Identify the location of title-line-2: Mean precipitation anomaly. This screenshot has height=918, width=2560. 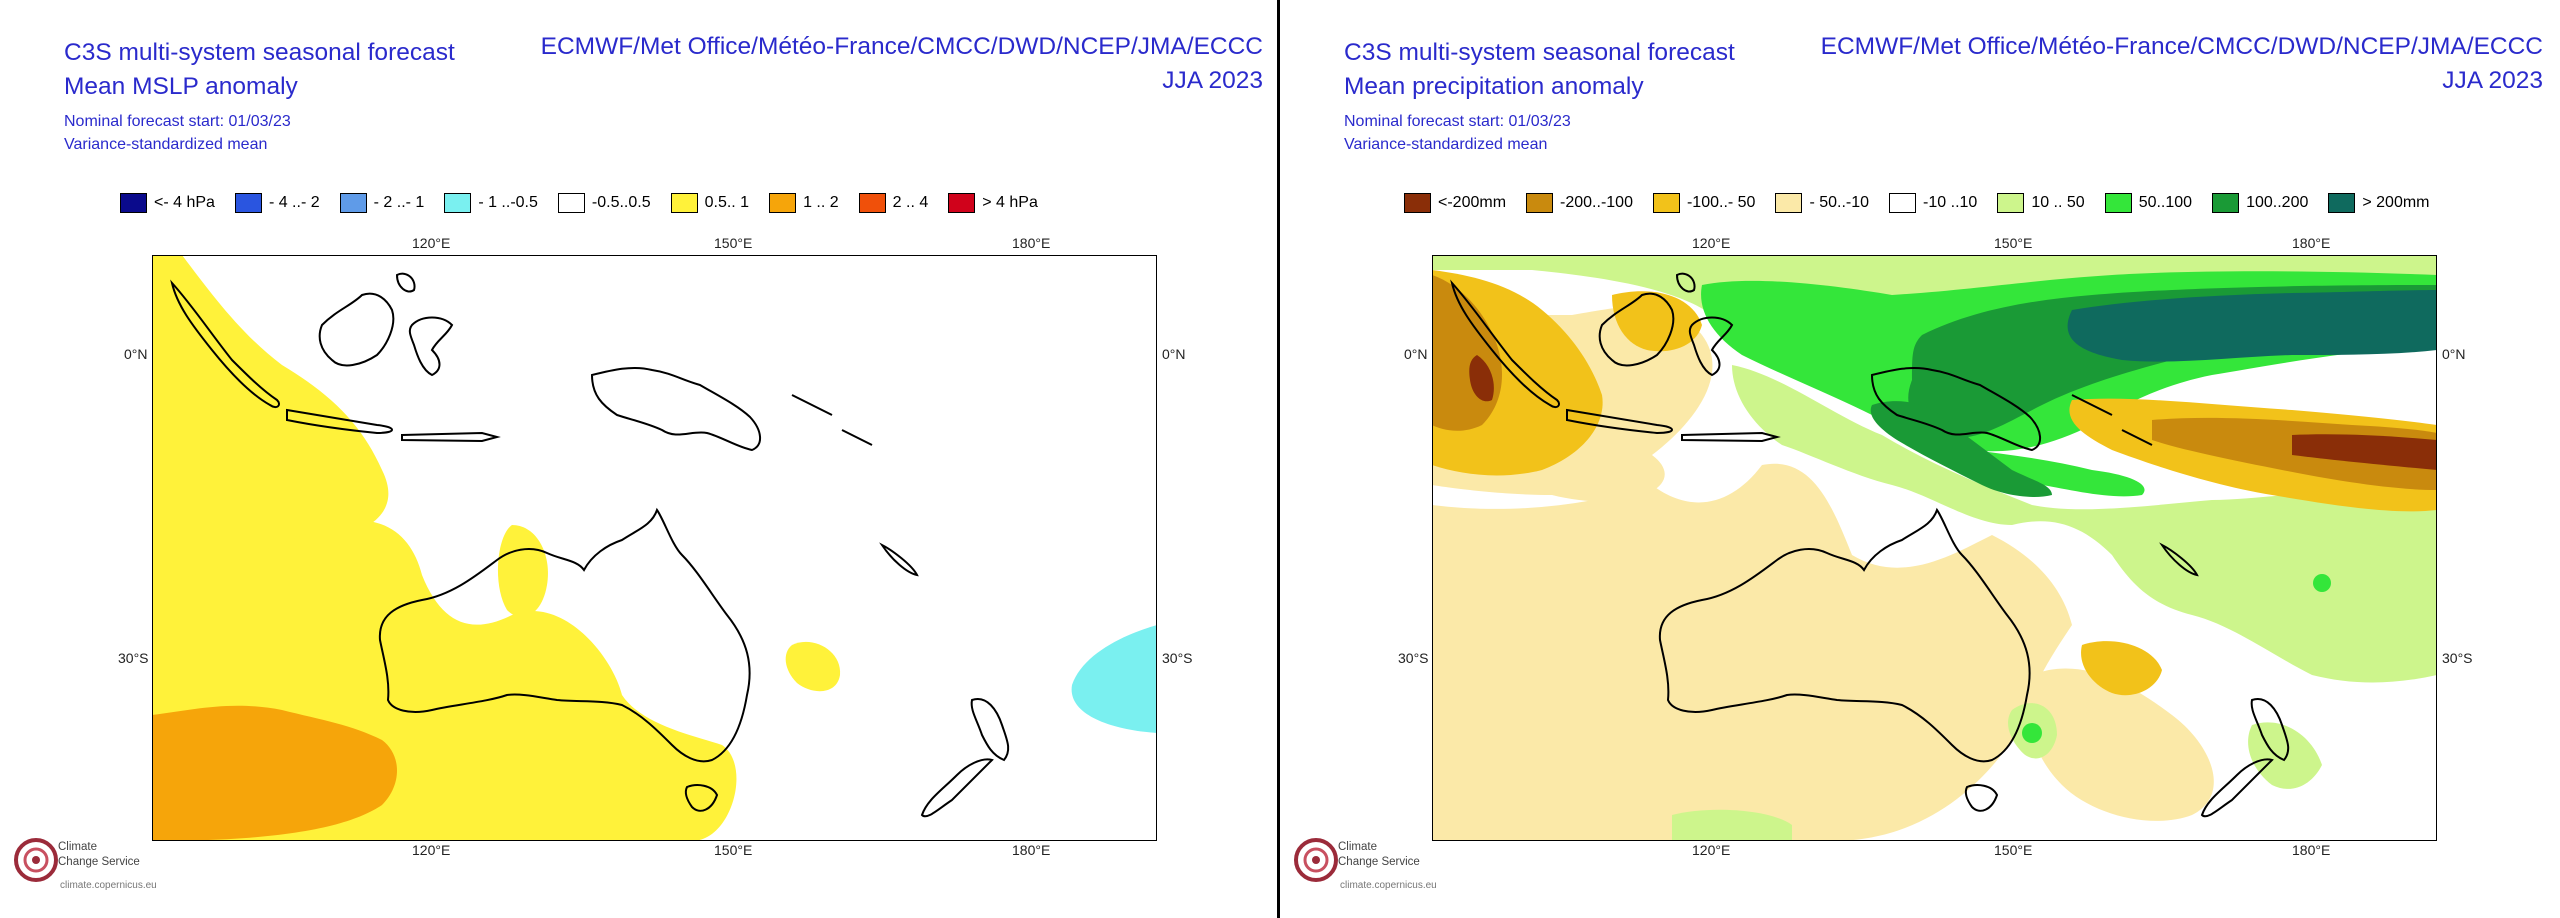
(1494, 86).